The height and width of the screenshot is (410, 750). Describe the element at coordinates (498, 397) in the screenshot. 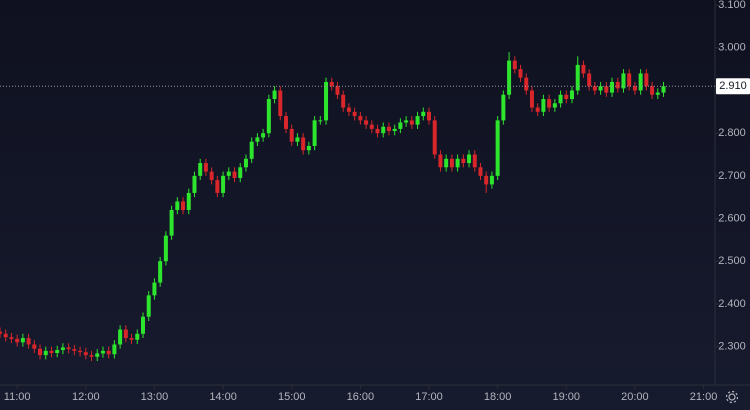

I see `x-tick-label: 18:00` at that location.